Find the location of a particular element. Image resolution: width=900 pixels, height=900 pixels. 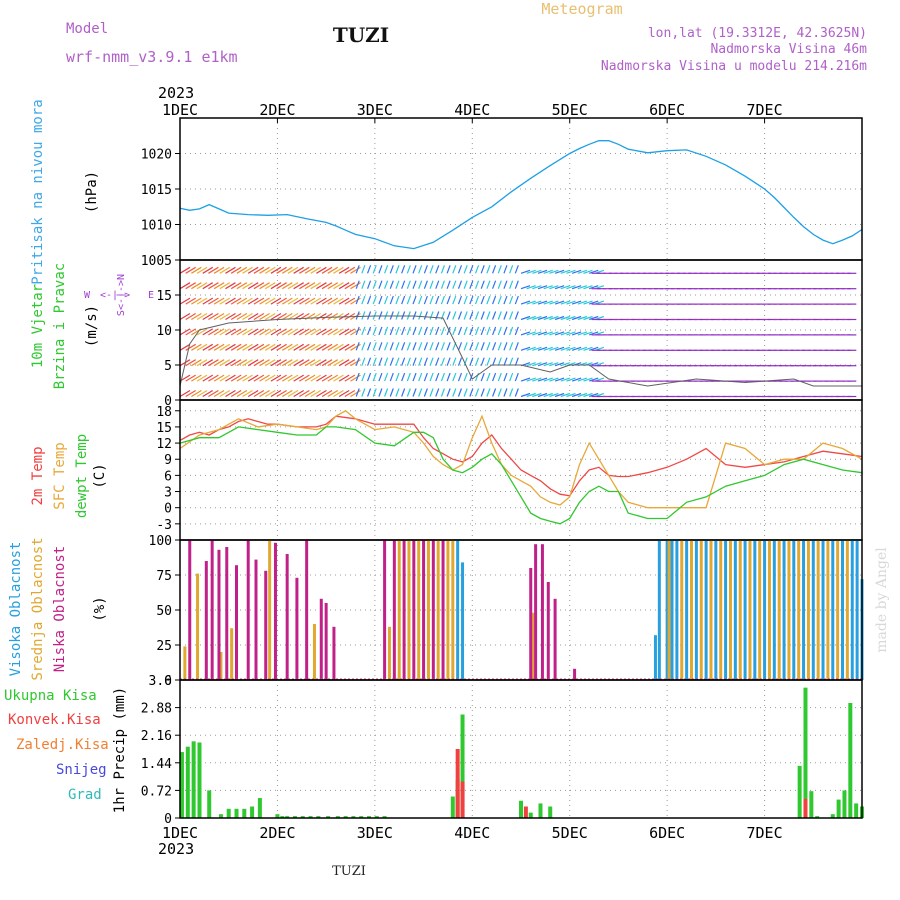

cloud_cover-ytick-label: 25 is located at coordinates (164, 646).